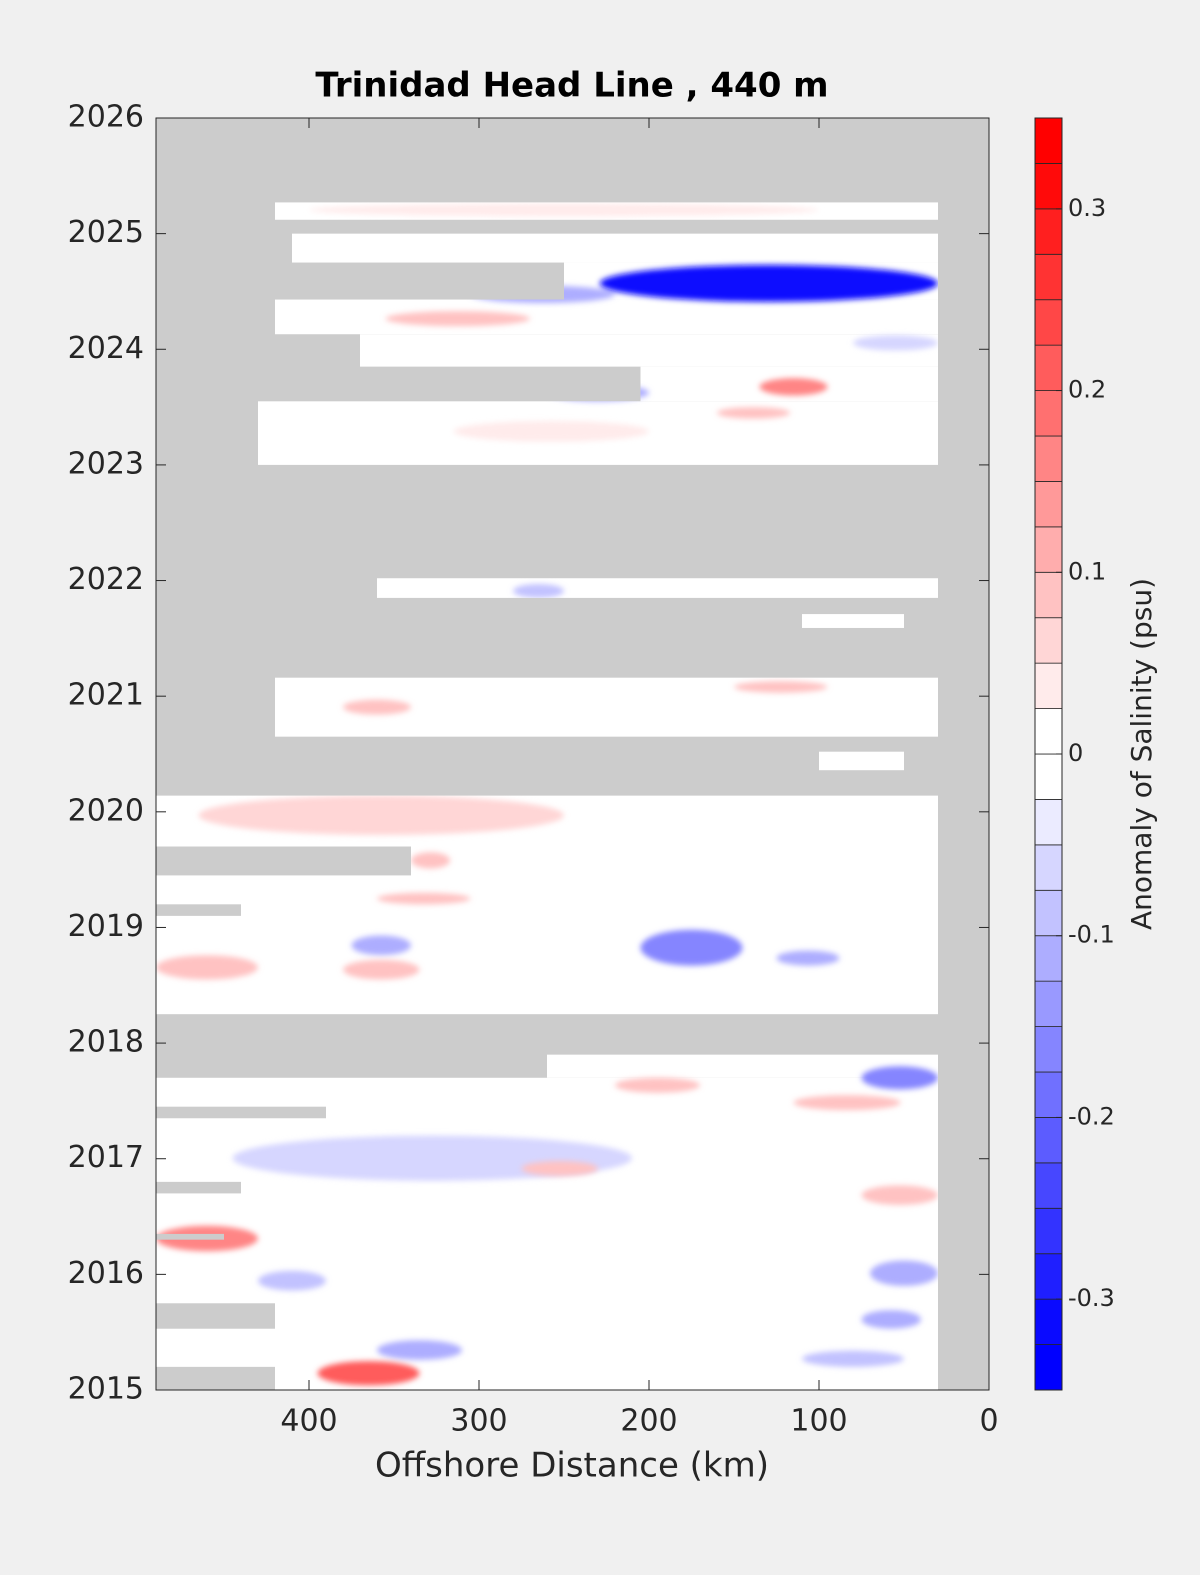 The image size is (1200, 1575). I want to click on colorbar-tick-label: -0.1, so click(1091, 935).